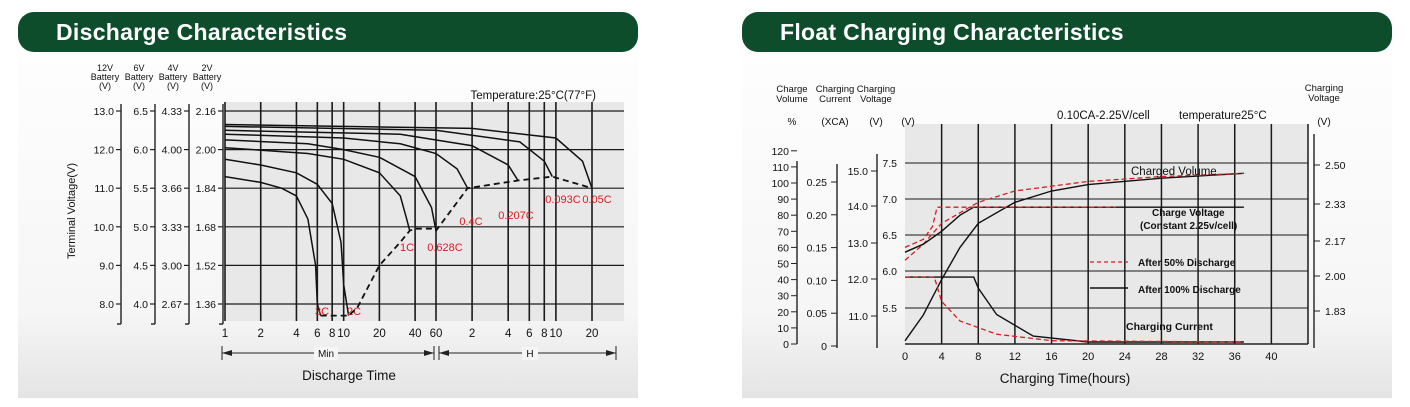 This screenshot has width=1410, height=407. I want to click on discharge-x-tick-label: 8, so click(544, 334).